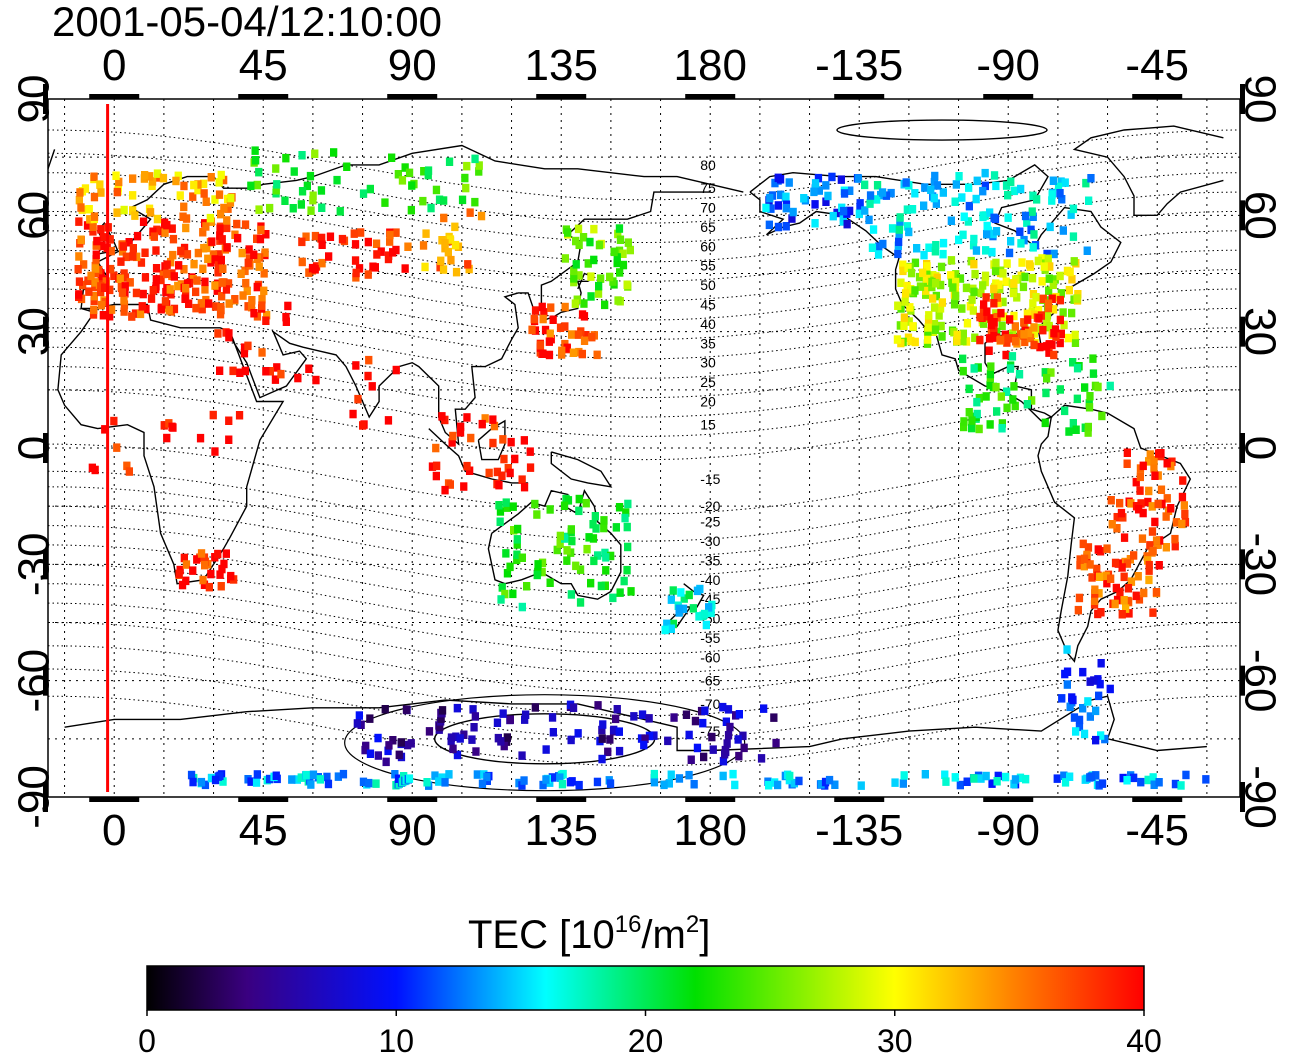 This screenshot has height=1057, width=1292. What do you see at coordinates (34, 448) in the screenshot?
I see `left-tick-label: 0` at bounding box center [34, 448].